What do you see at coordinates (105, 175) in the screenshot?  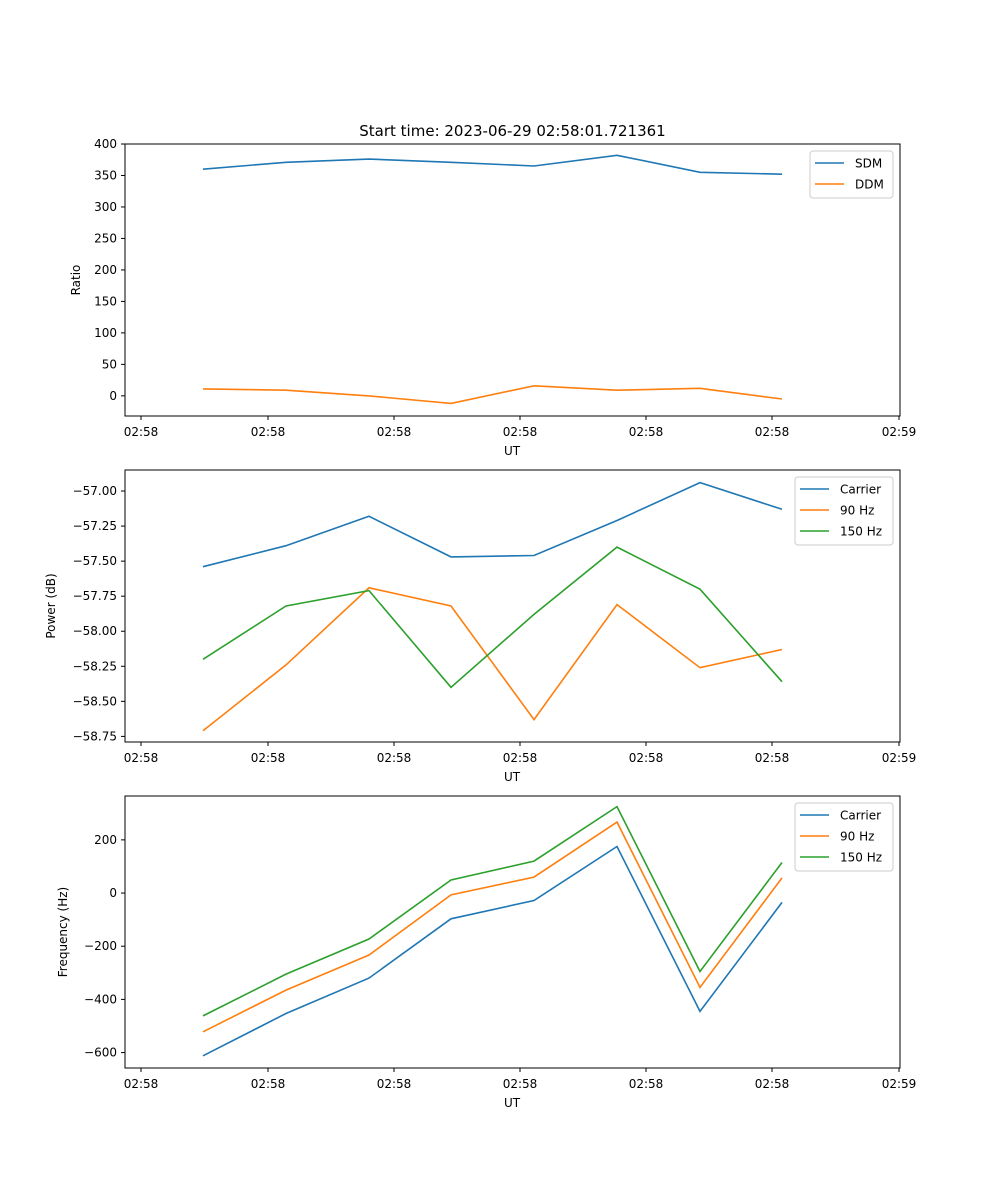 I see `y-tick-label: 350` at bounding box center [105, 175].